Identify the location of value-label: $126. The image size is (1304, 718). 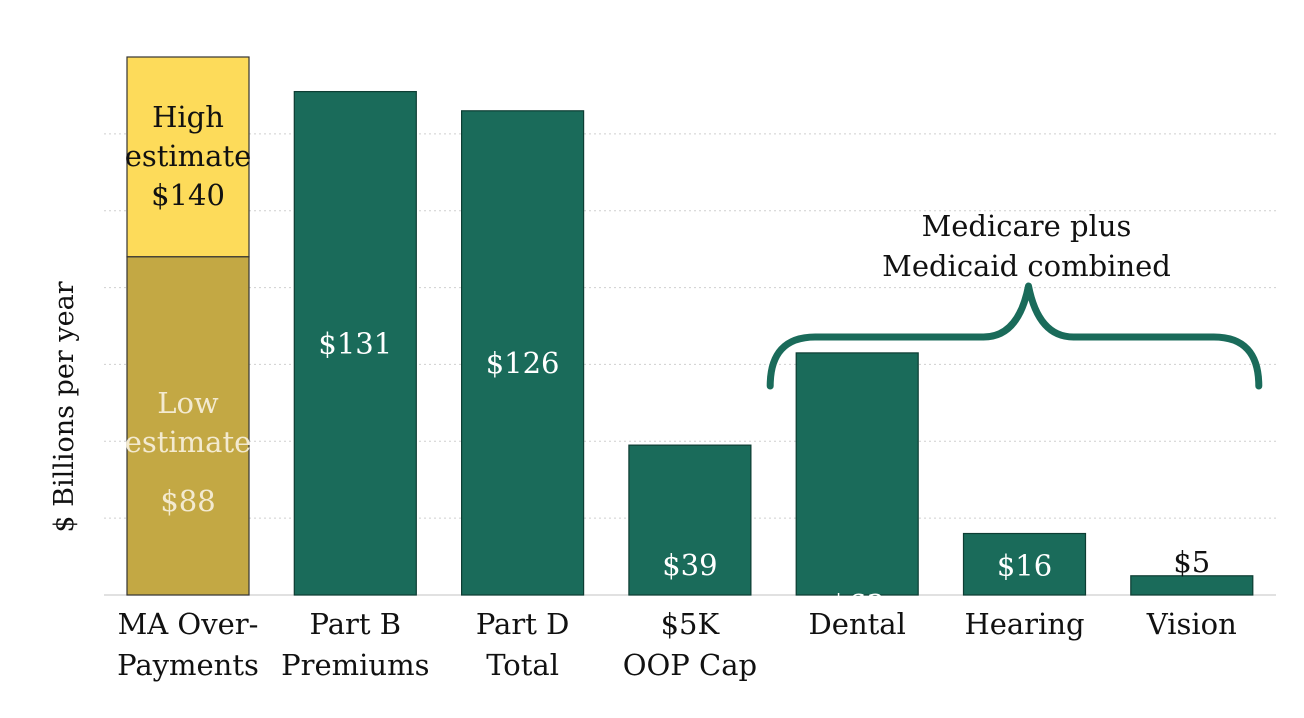
(523, 363).